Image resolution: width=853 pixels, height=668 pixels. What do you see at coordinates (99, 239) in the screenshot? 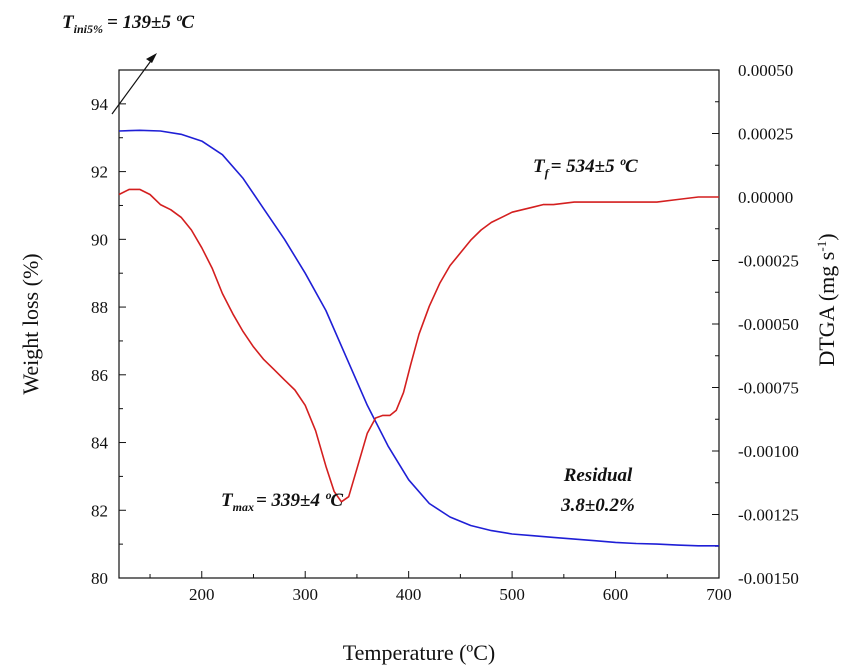
I see `y-tick-label: 90` at bounding box center [99, 239].